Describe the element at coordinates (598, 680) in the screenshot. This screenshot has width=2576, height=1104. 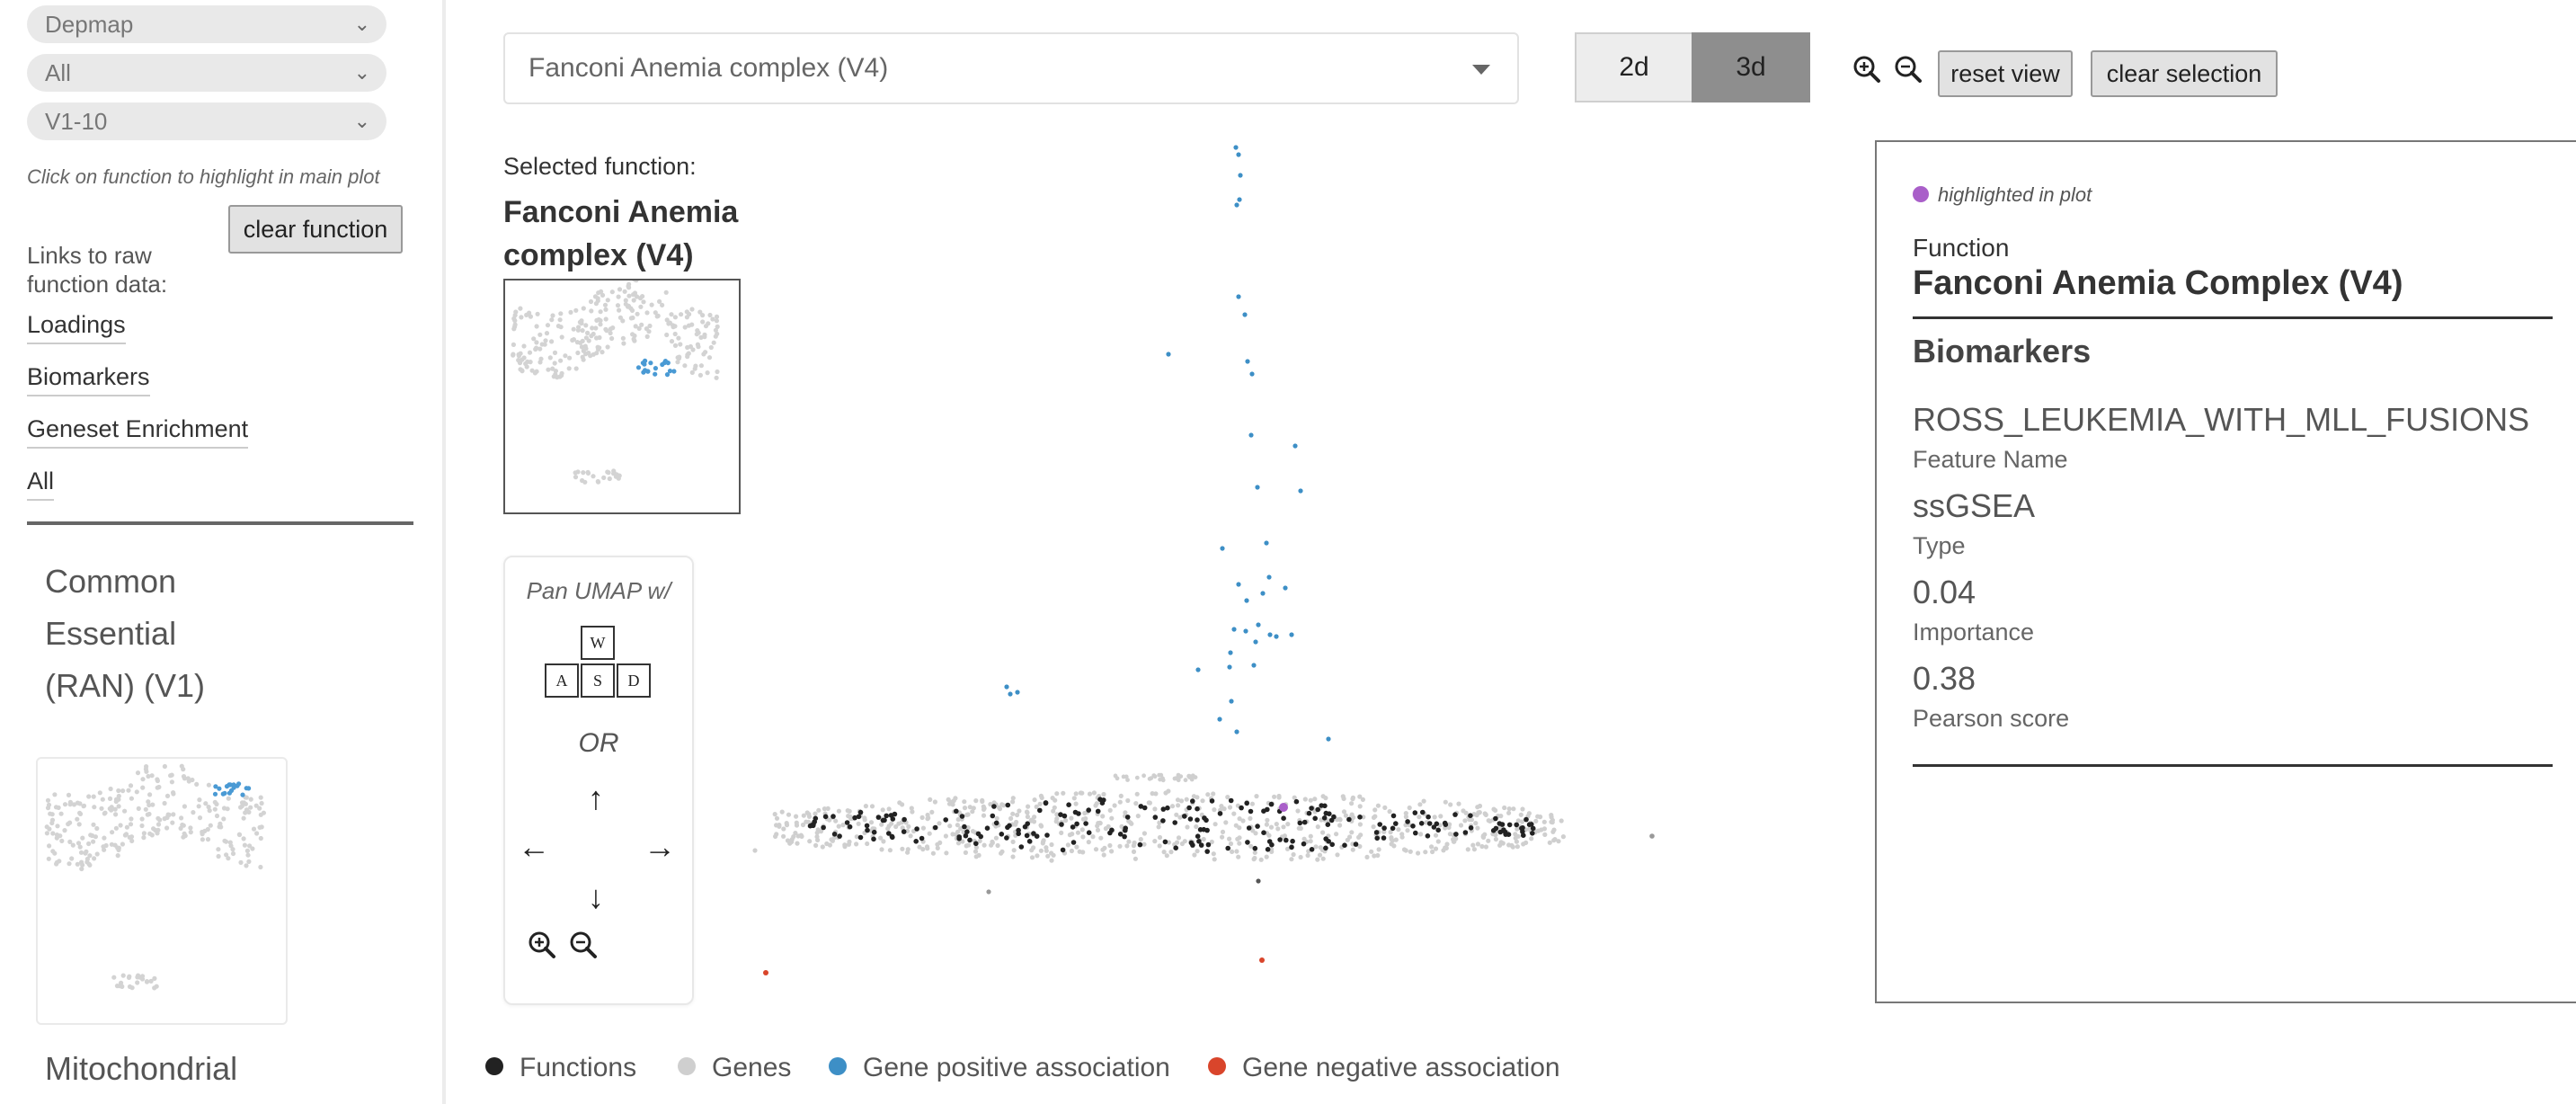
I see `key-s: S` at that location.